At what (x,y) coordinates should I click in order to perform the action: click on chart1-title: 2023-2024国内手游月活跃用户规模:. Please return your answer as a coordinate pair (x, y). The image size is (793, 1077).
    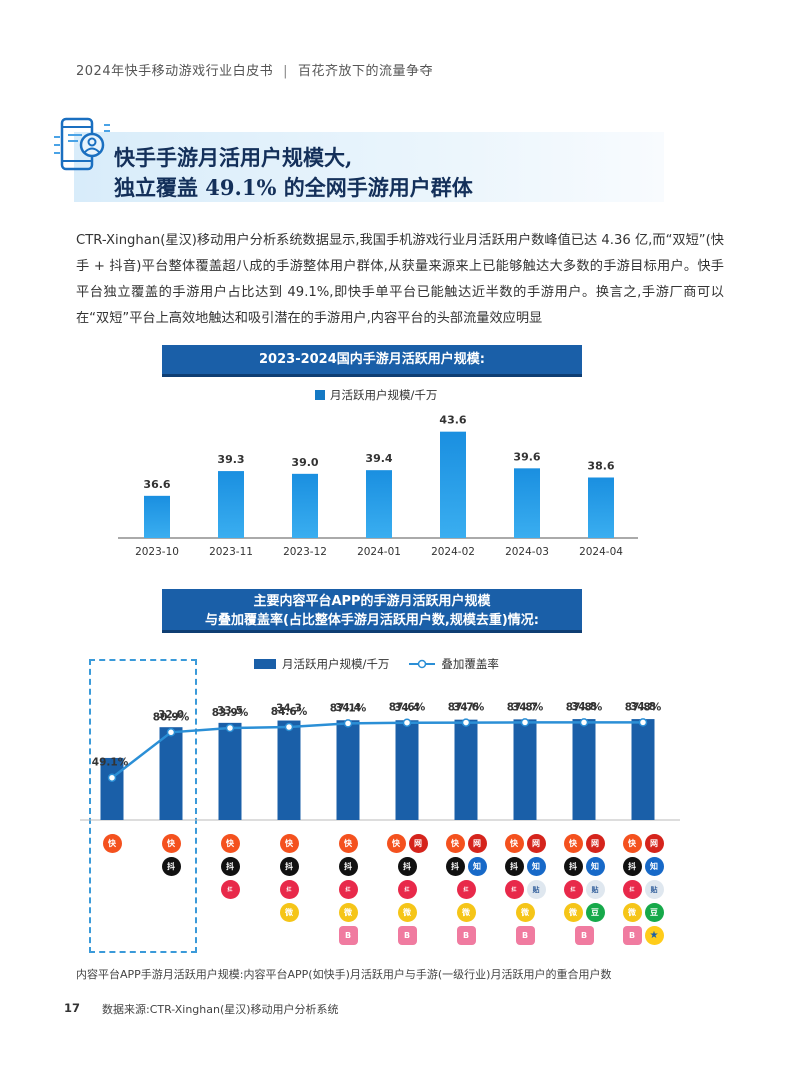
    Looking at the image, I should click on (372, 361).